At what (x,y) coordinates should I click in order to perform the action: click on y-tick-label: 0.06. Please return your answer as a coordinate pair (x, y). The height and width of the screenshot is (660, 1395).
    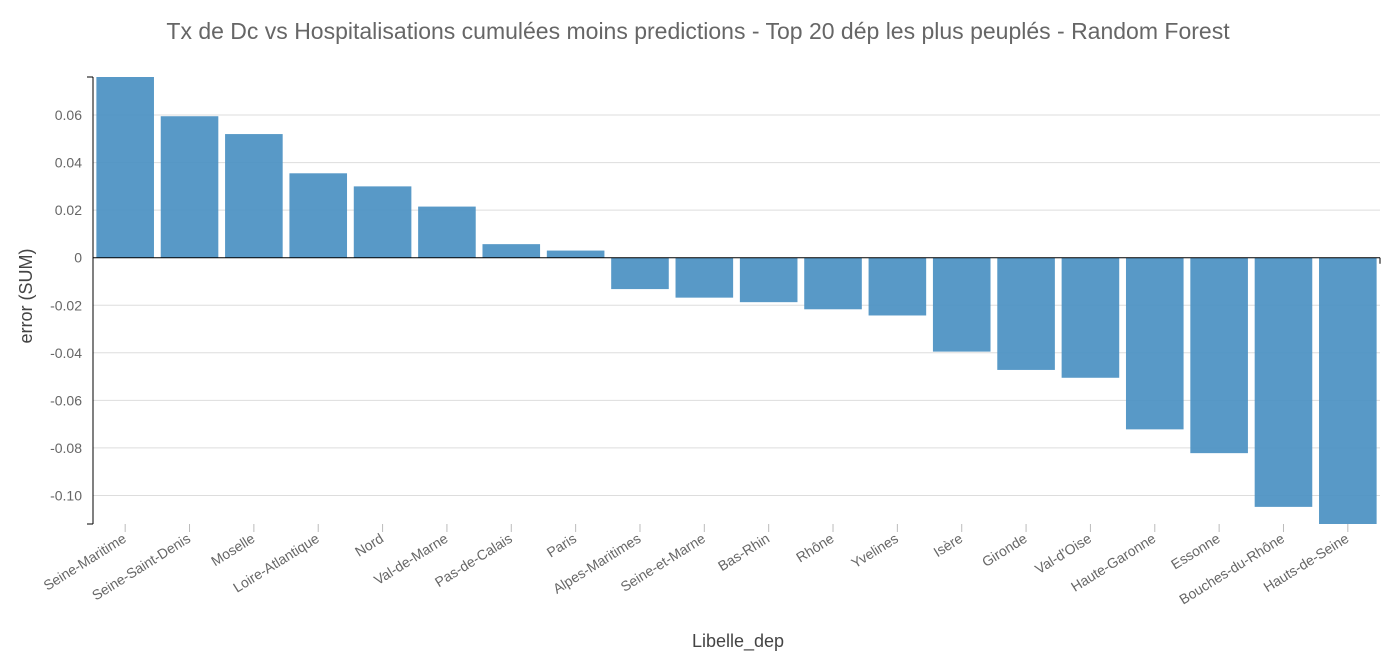
    Looking at the image, I should click on (68, 115).